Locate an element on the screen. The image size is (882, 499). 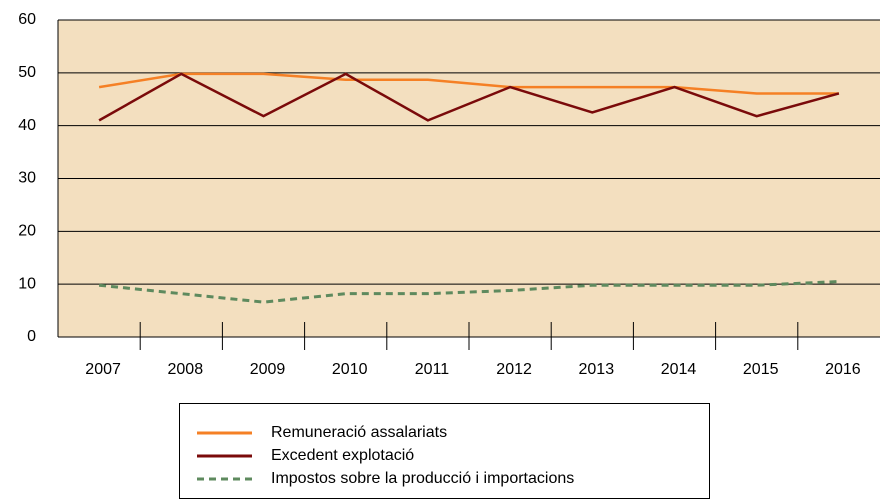
y-tick-label: 0 is located at coordinates (31, 336).